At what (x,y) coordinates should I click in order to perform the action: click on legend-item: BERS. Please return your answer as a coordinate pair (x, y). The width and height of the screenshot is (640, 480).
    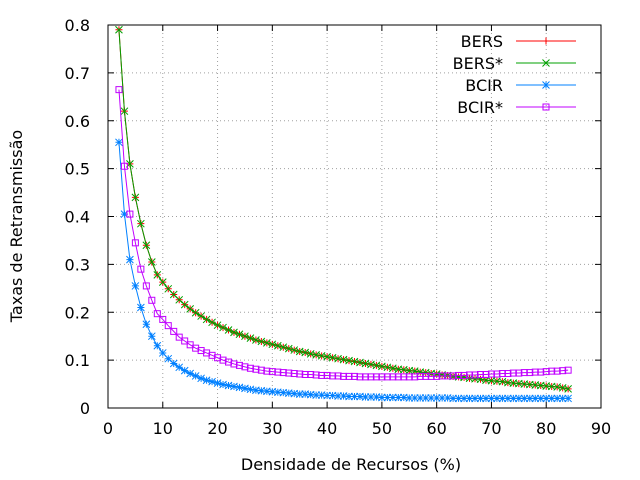
    Looking at the image, I should click on (518, 41).